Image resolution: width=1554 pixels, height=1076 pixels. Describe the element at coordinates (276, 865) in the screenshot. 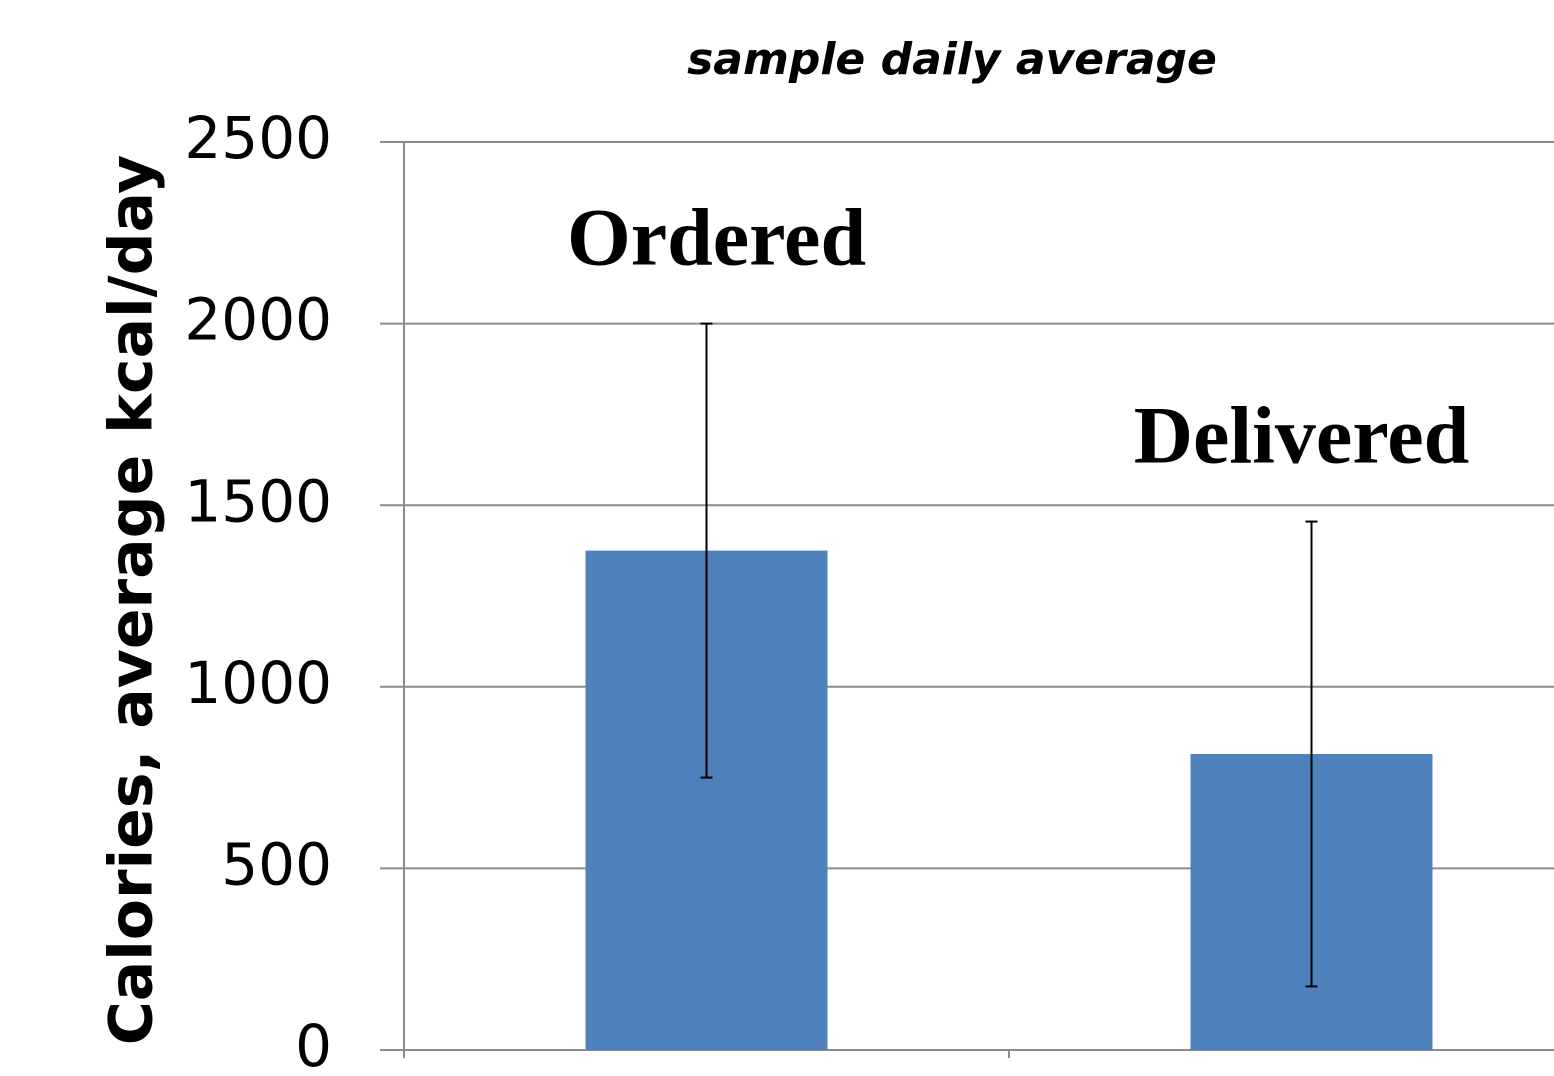

I see `y-tick-label: 500` at that location.